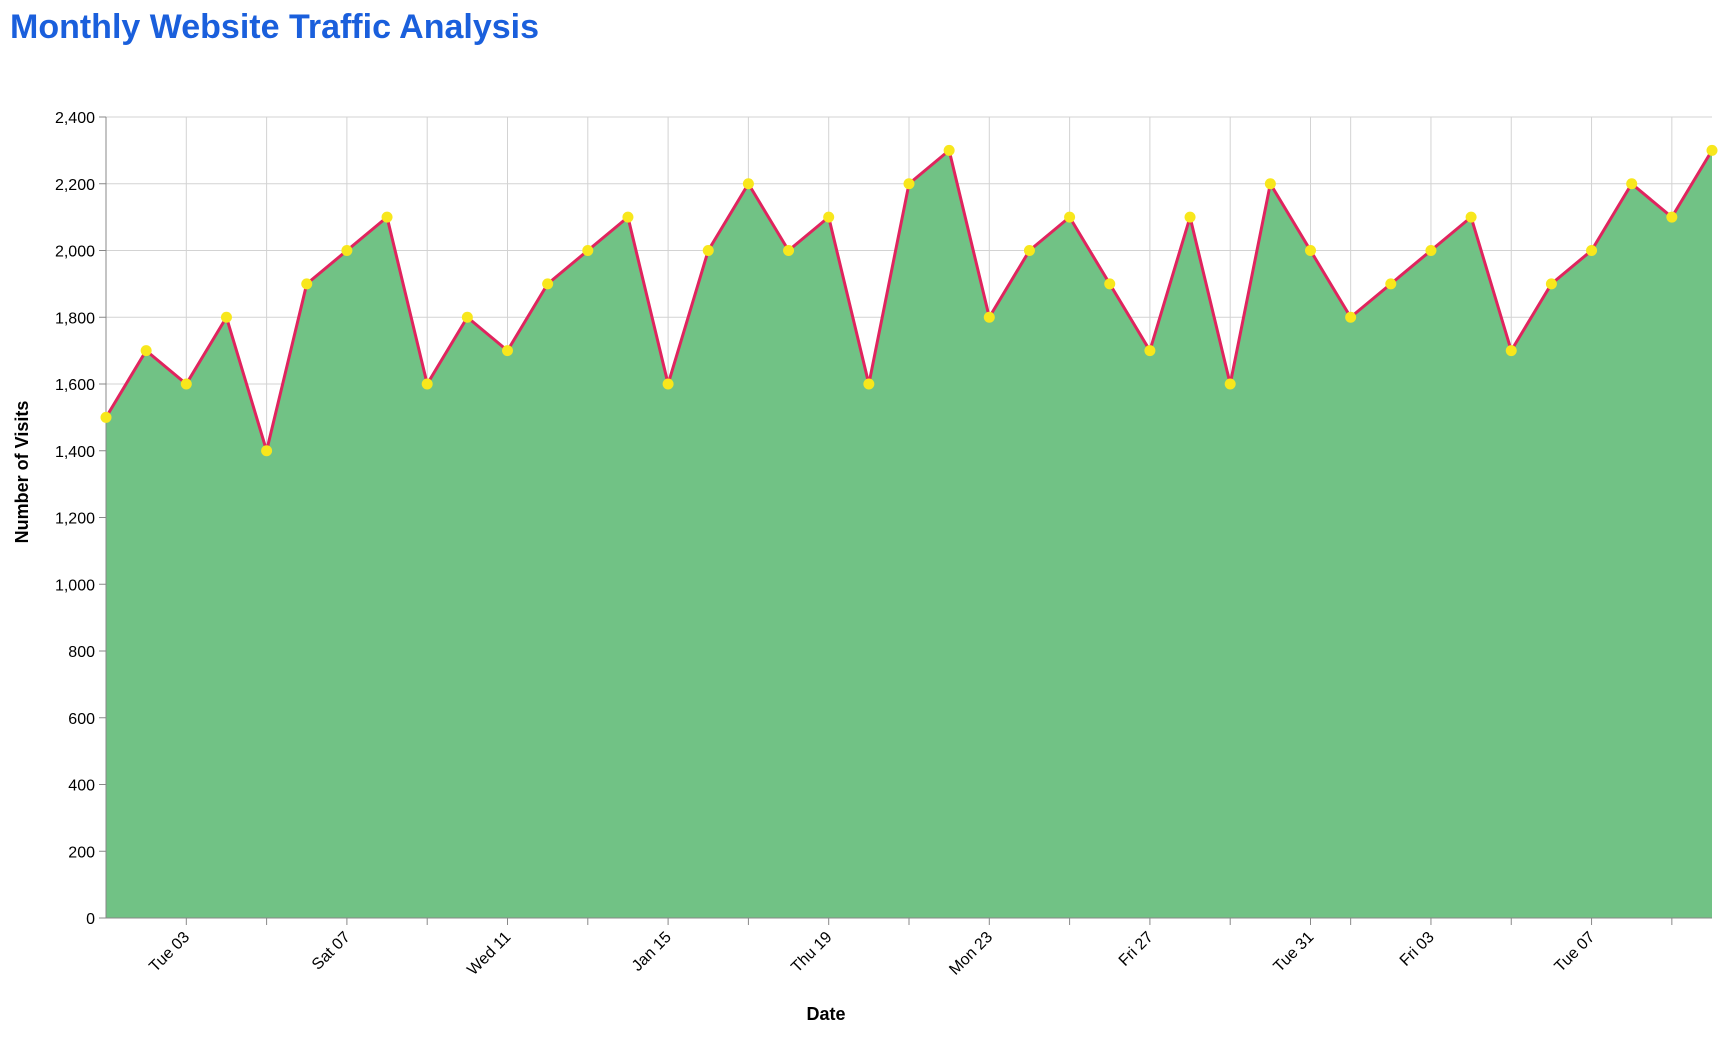  What do you see at coordinates (75, 252) in the screenshot?
I see `y-tick-label: 2,000` at bounding box center [75, 252].